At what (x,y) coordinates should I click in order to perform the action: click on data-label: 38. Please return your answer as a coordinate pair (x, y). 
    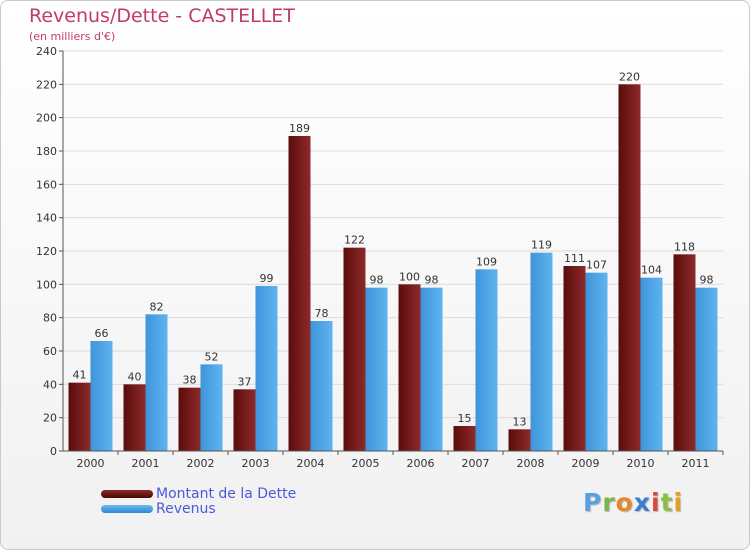
    Looking at the image, I should click on (190, 380).